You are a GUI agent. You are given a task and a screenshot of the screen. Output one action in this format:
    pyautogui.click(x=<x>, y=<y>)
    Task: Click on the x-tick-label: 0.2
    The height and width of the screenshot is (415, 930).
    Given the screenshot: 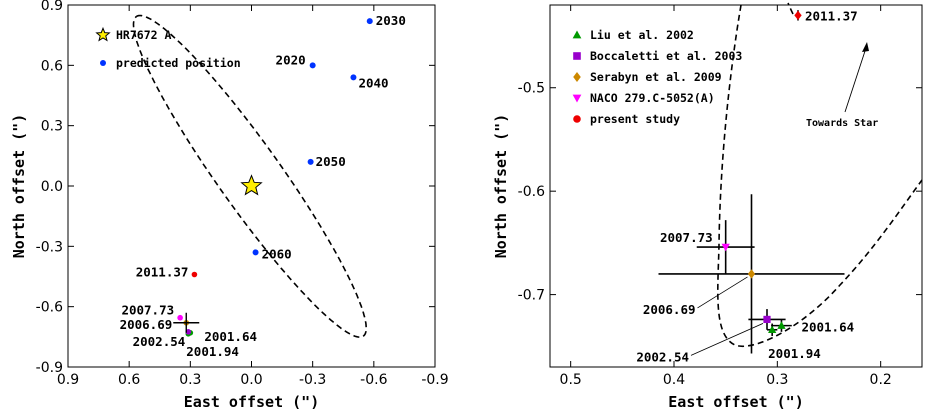 What is the action you would take?
    pyautogui.click(x=881, y=380)
    